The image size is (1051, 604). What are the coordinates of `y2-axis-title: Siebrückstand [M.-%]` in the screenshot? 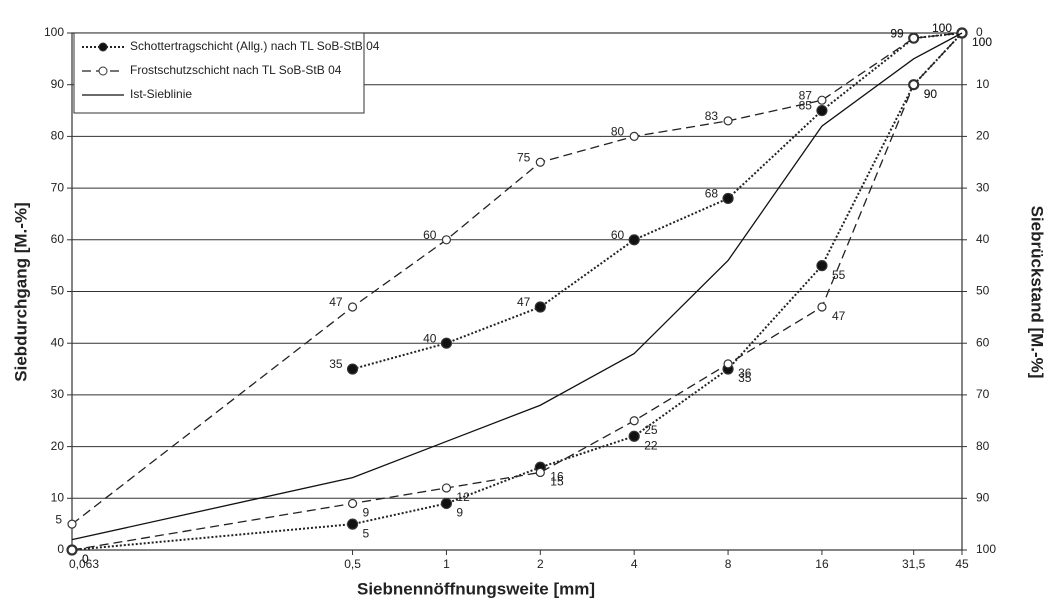 It's located at (1037, 292).